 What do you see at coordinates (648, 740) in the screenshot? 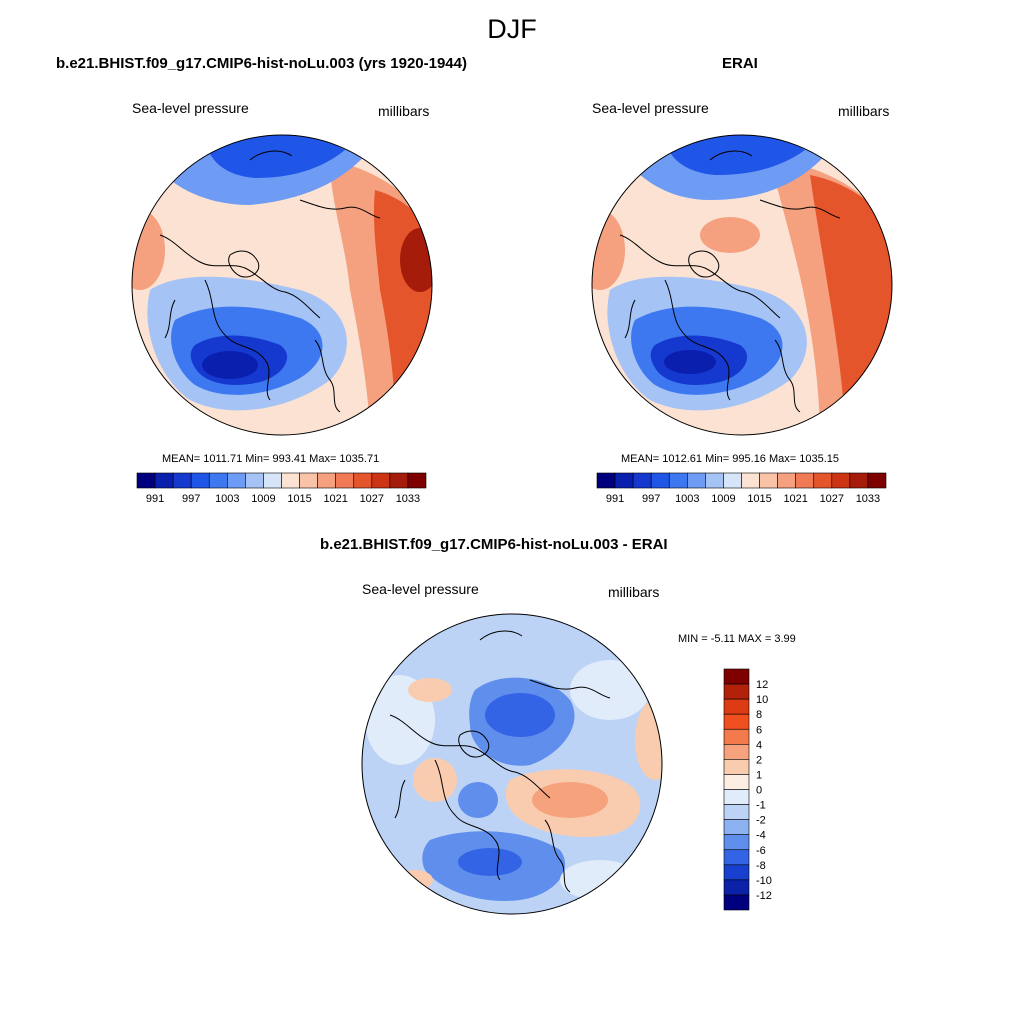
I see `map3-positive-far-east` at bounding box center [648, 740].